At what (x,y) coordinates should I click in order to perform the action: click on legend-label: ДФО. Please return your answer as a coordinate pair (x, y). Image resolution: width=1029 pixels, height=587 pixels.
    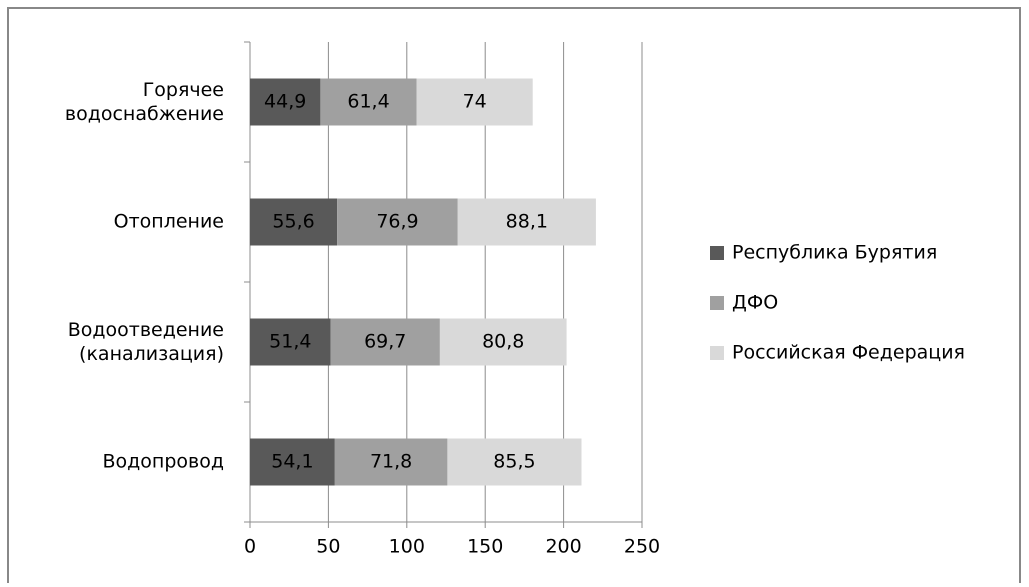
    Looking at the image, I should click on (755, 303).